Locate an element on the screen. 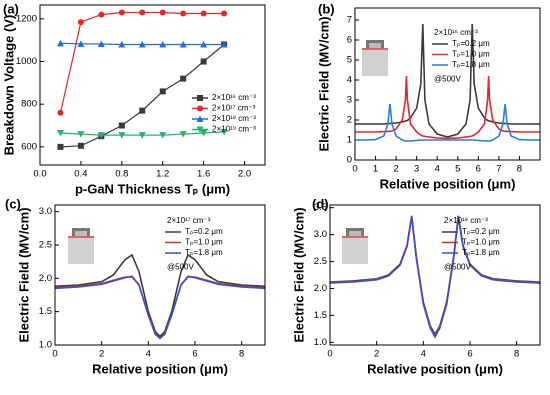  y-tick-label: 1000 is located at coordinates (26, 61).